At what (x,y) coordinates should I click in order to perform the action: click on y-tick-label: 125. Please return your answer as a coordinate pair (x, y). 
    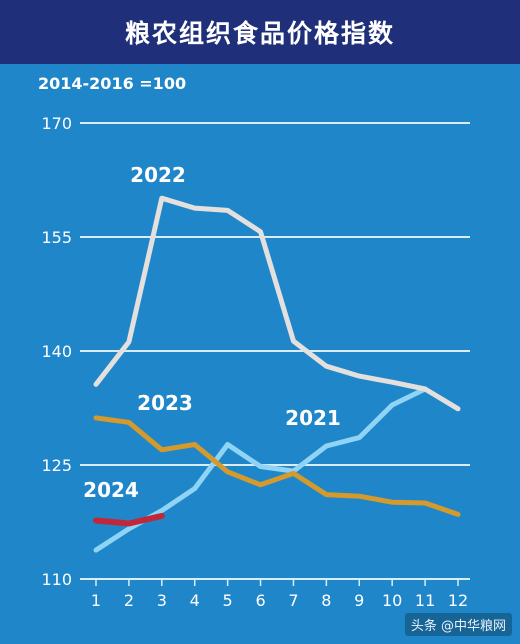
    Looking at the image, I should click on (56, 465).